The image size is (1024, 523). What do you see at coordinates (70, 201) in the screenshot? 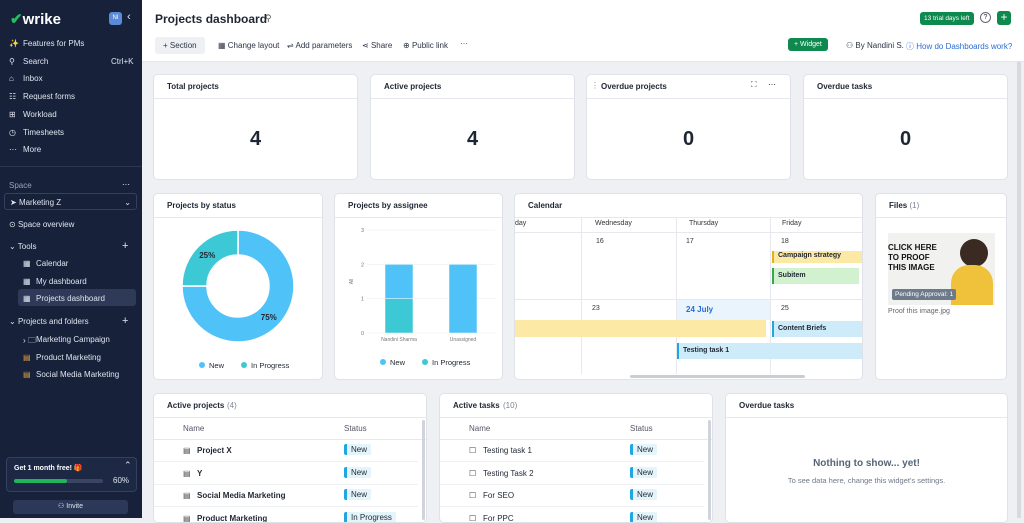
I see `space-select: ➤ Marketing Z ⌄` at bounding box center [70, 201].